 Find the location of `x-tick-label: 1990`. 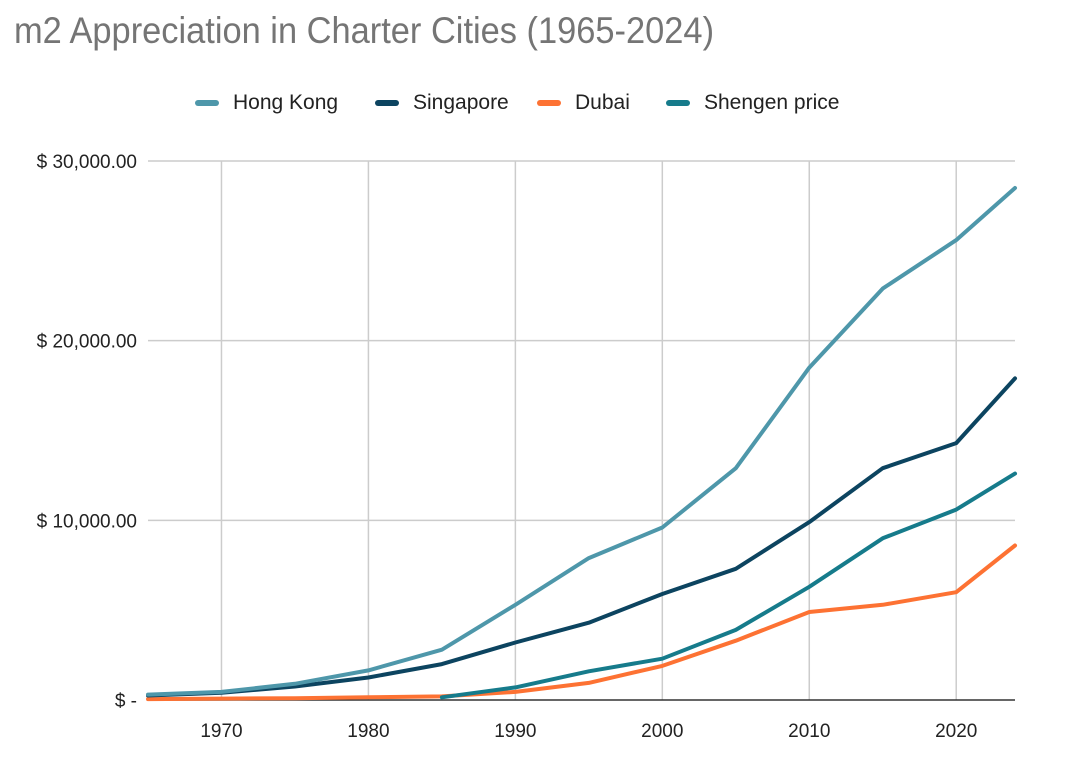

x-tick-label: 1990 is located at coordinates (515, 731).